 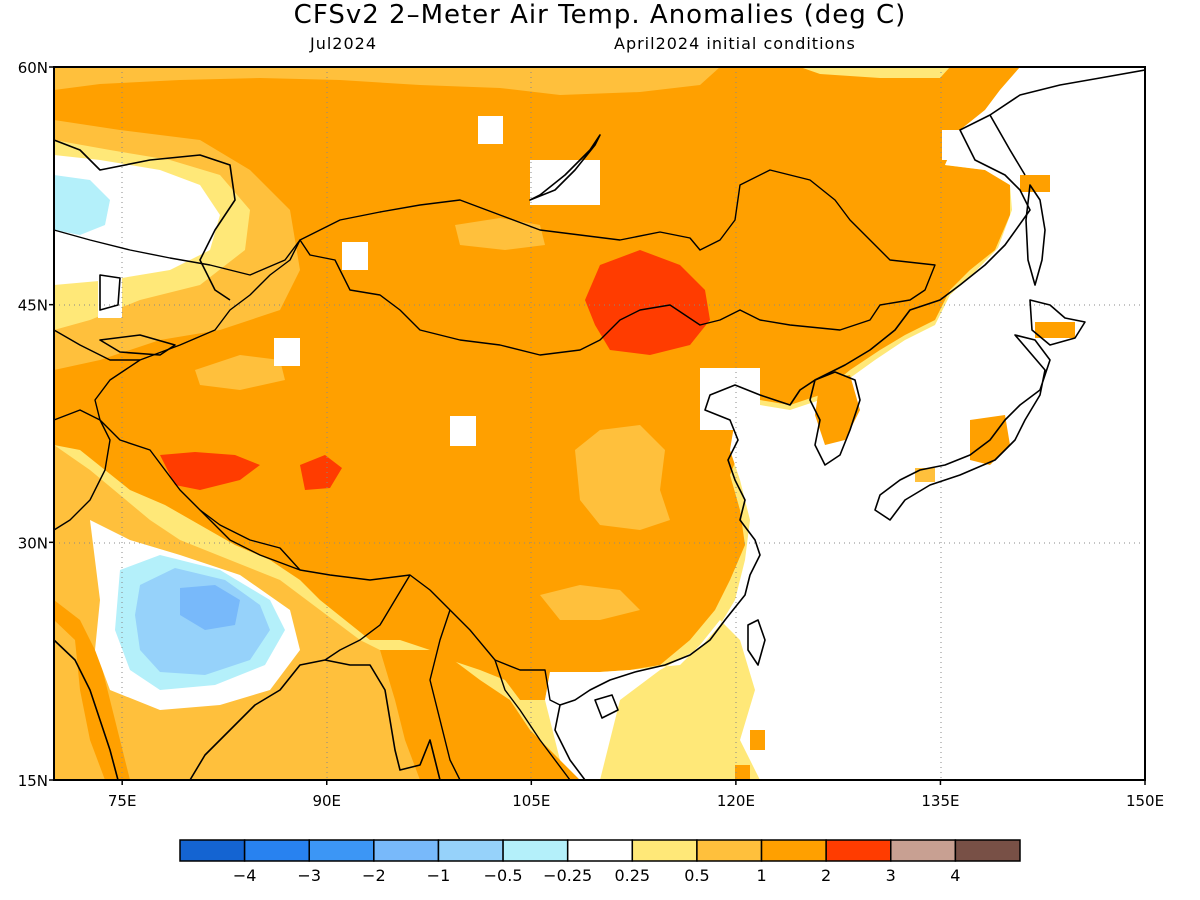 I want to click on border-tibet-nepal, so click(x=250, y=540).